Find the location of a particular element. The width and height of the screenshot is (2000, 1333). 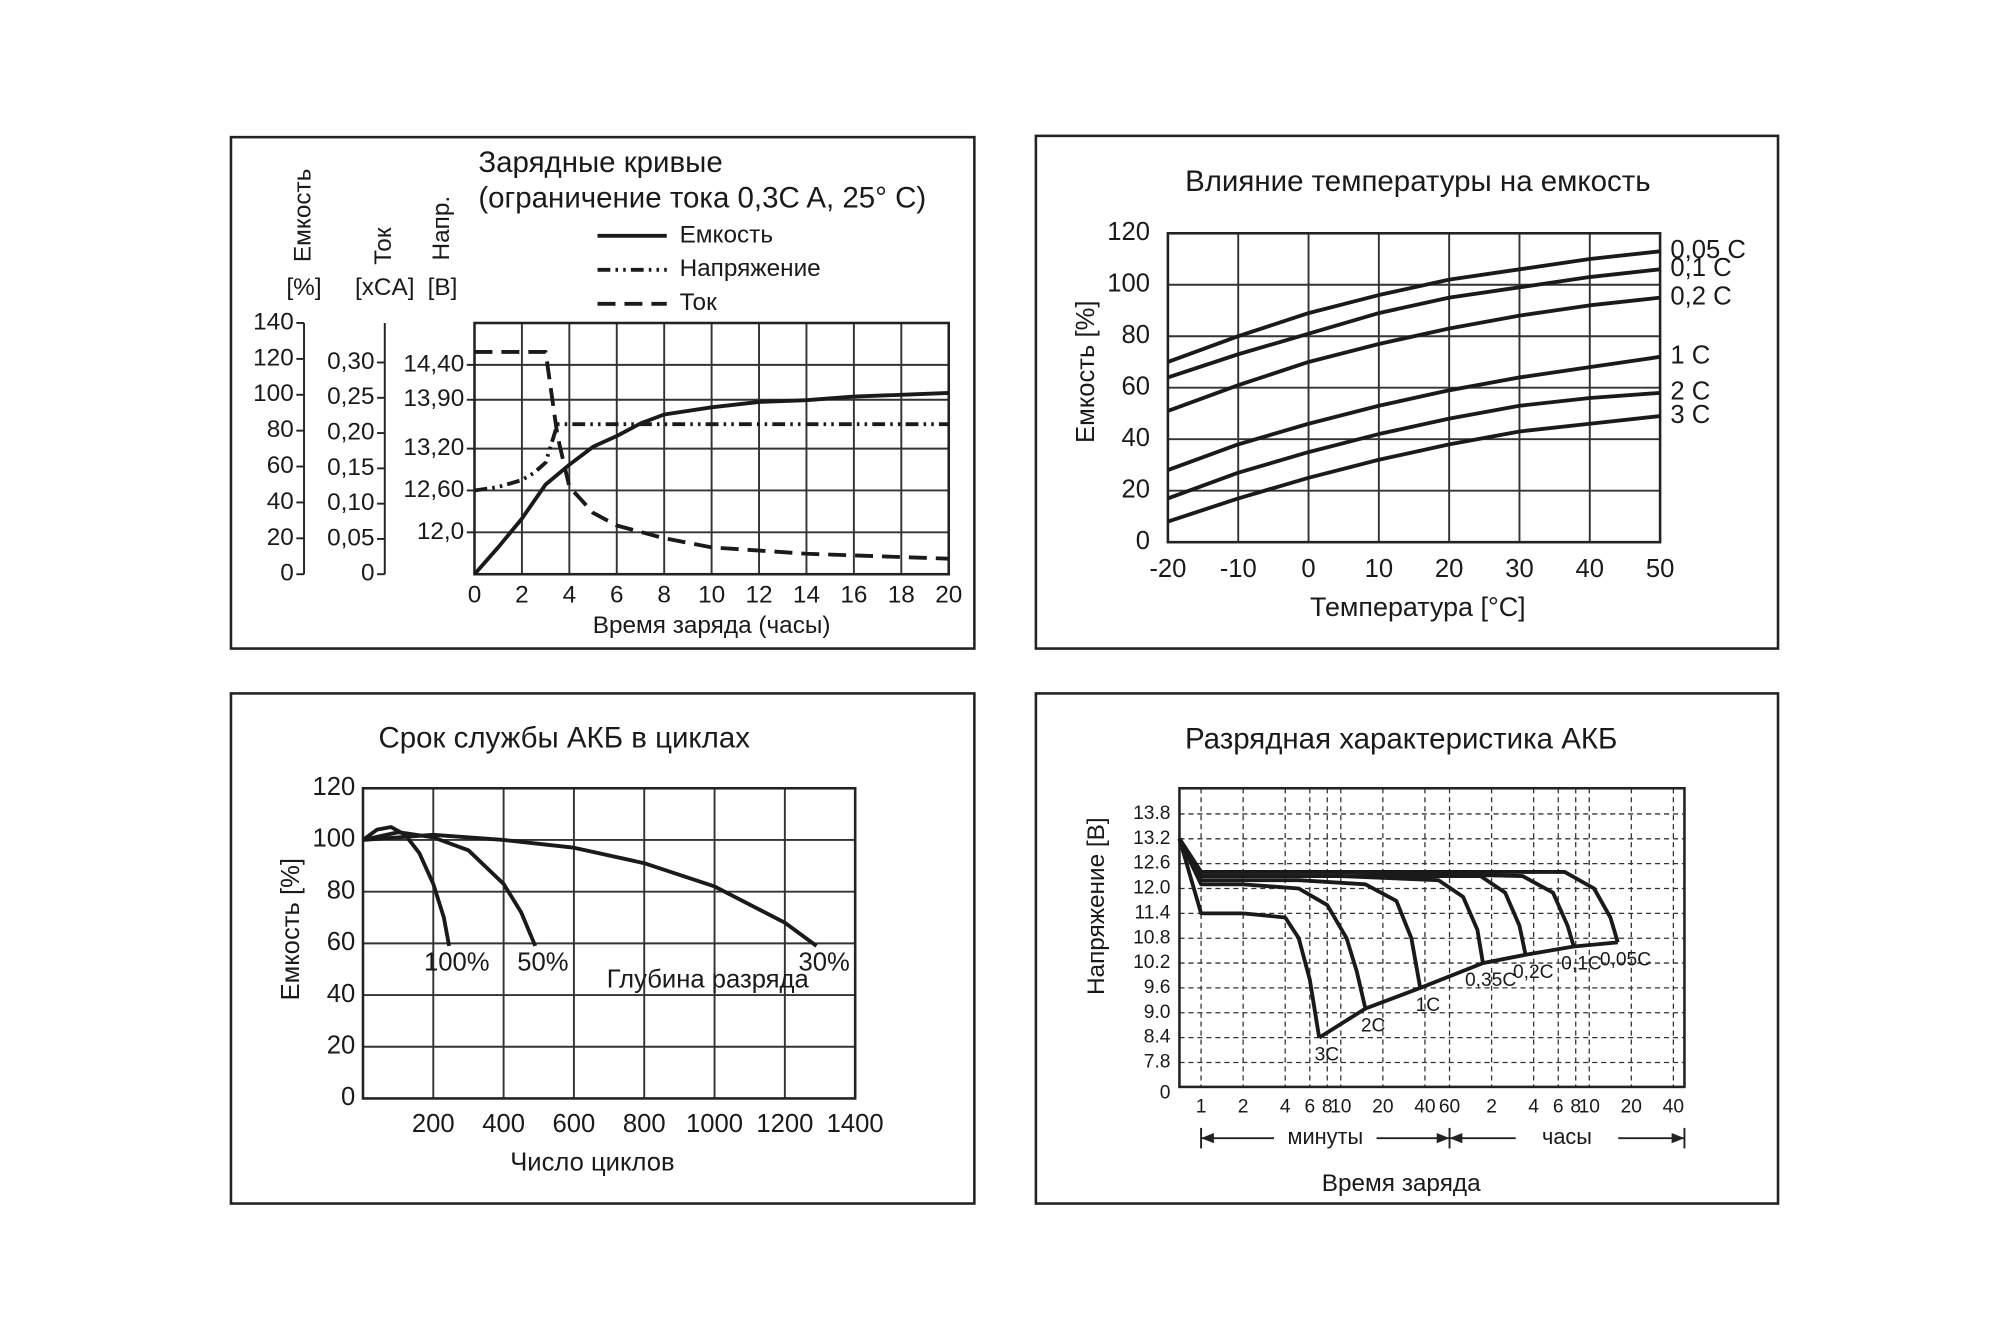

series-label: 3 C is located at coordinates (1690, 415).